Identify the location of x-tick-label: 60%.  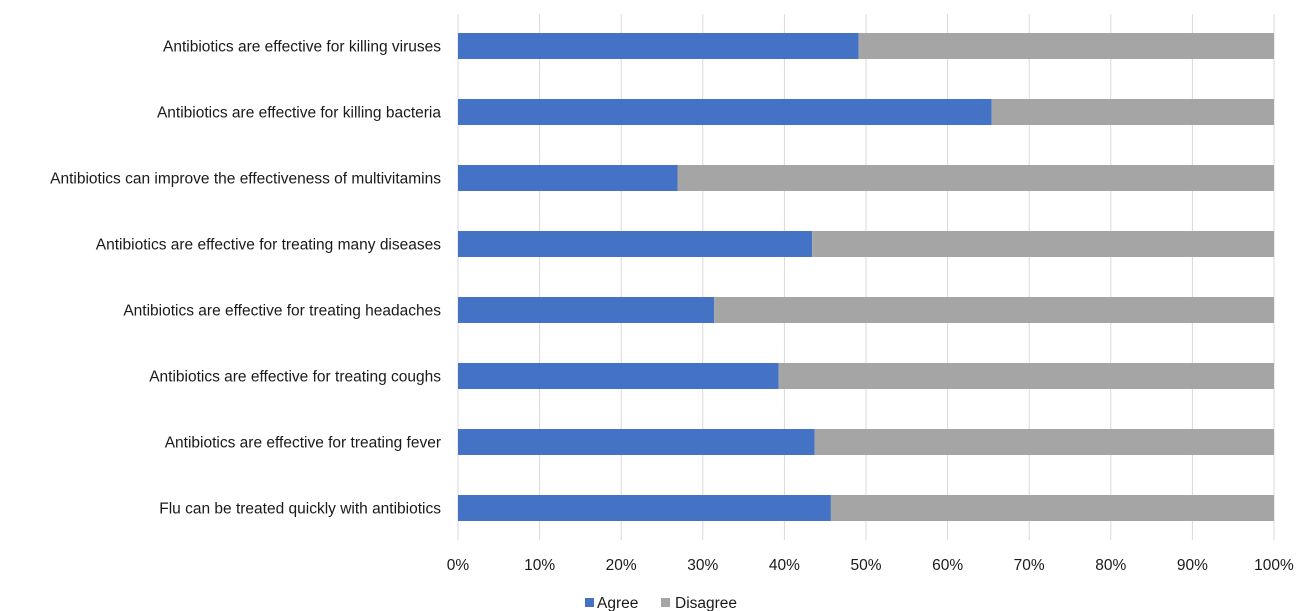
(947, 565).